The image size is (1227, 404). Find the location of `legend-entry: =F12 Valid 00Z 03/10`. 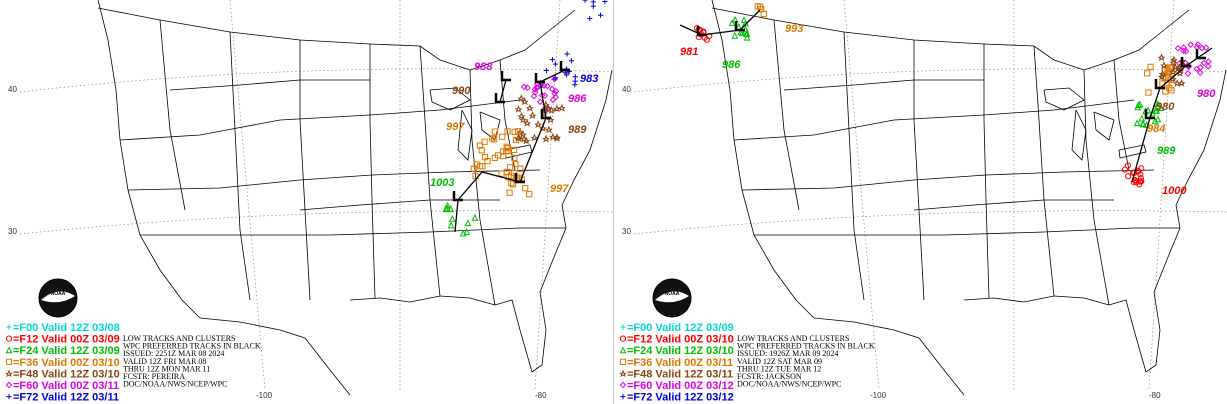

legend-entry: =F12 Valid 00Z 03/10 is located at coordinates (680, 340).